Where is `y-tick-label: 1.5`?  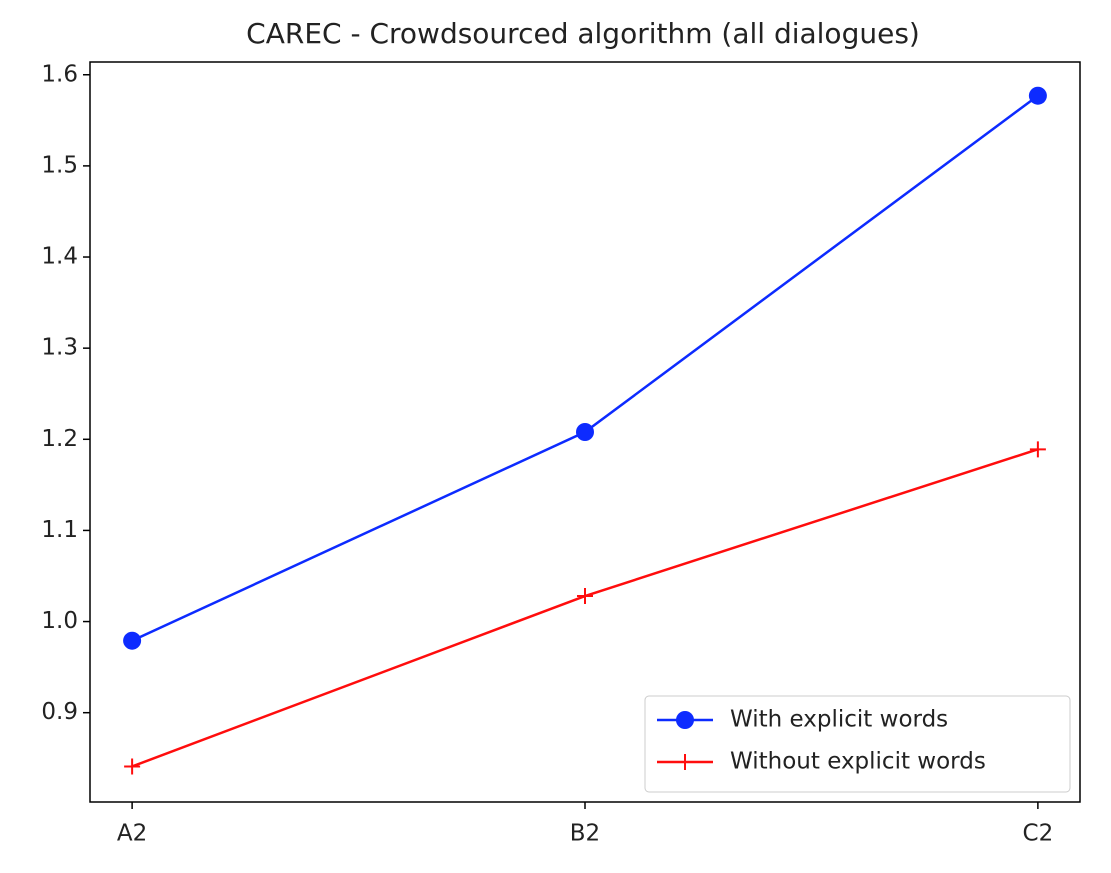
y-tick-label: 1.5 is located at coordinates (59, 165).